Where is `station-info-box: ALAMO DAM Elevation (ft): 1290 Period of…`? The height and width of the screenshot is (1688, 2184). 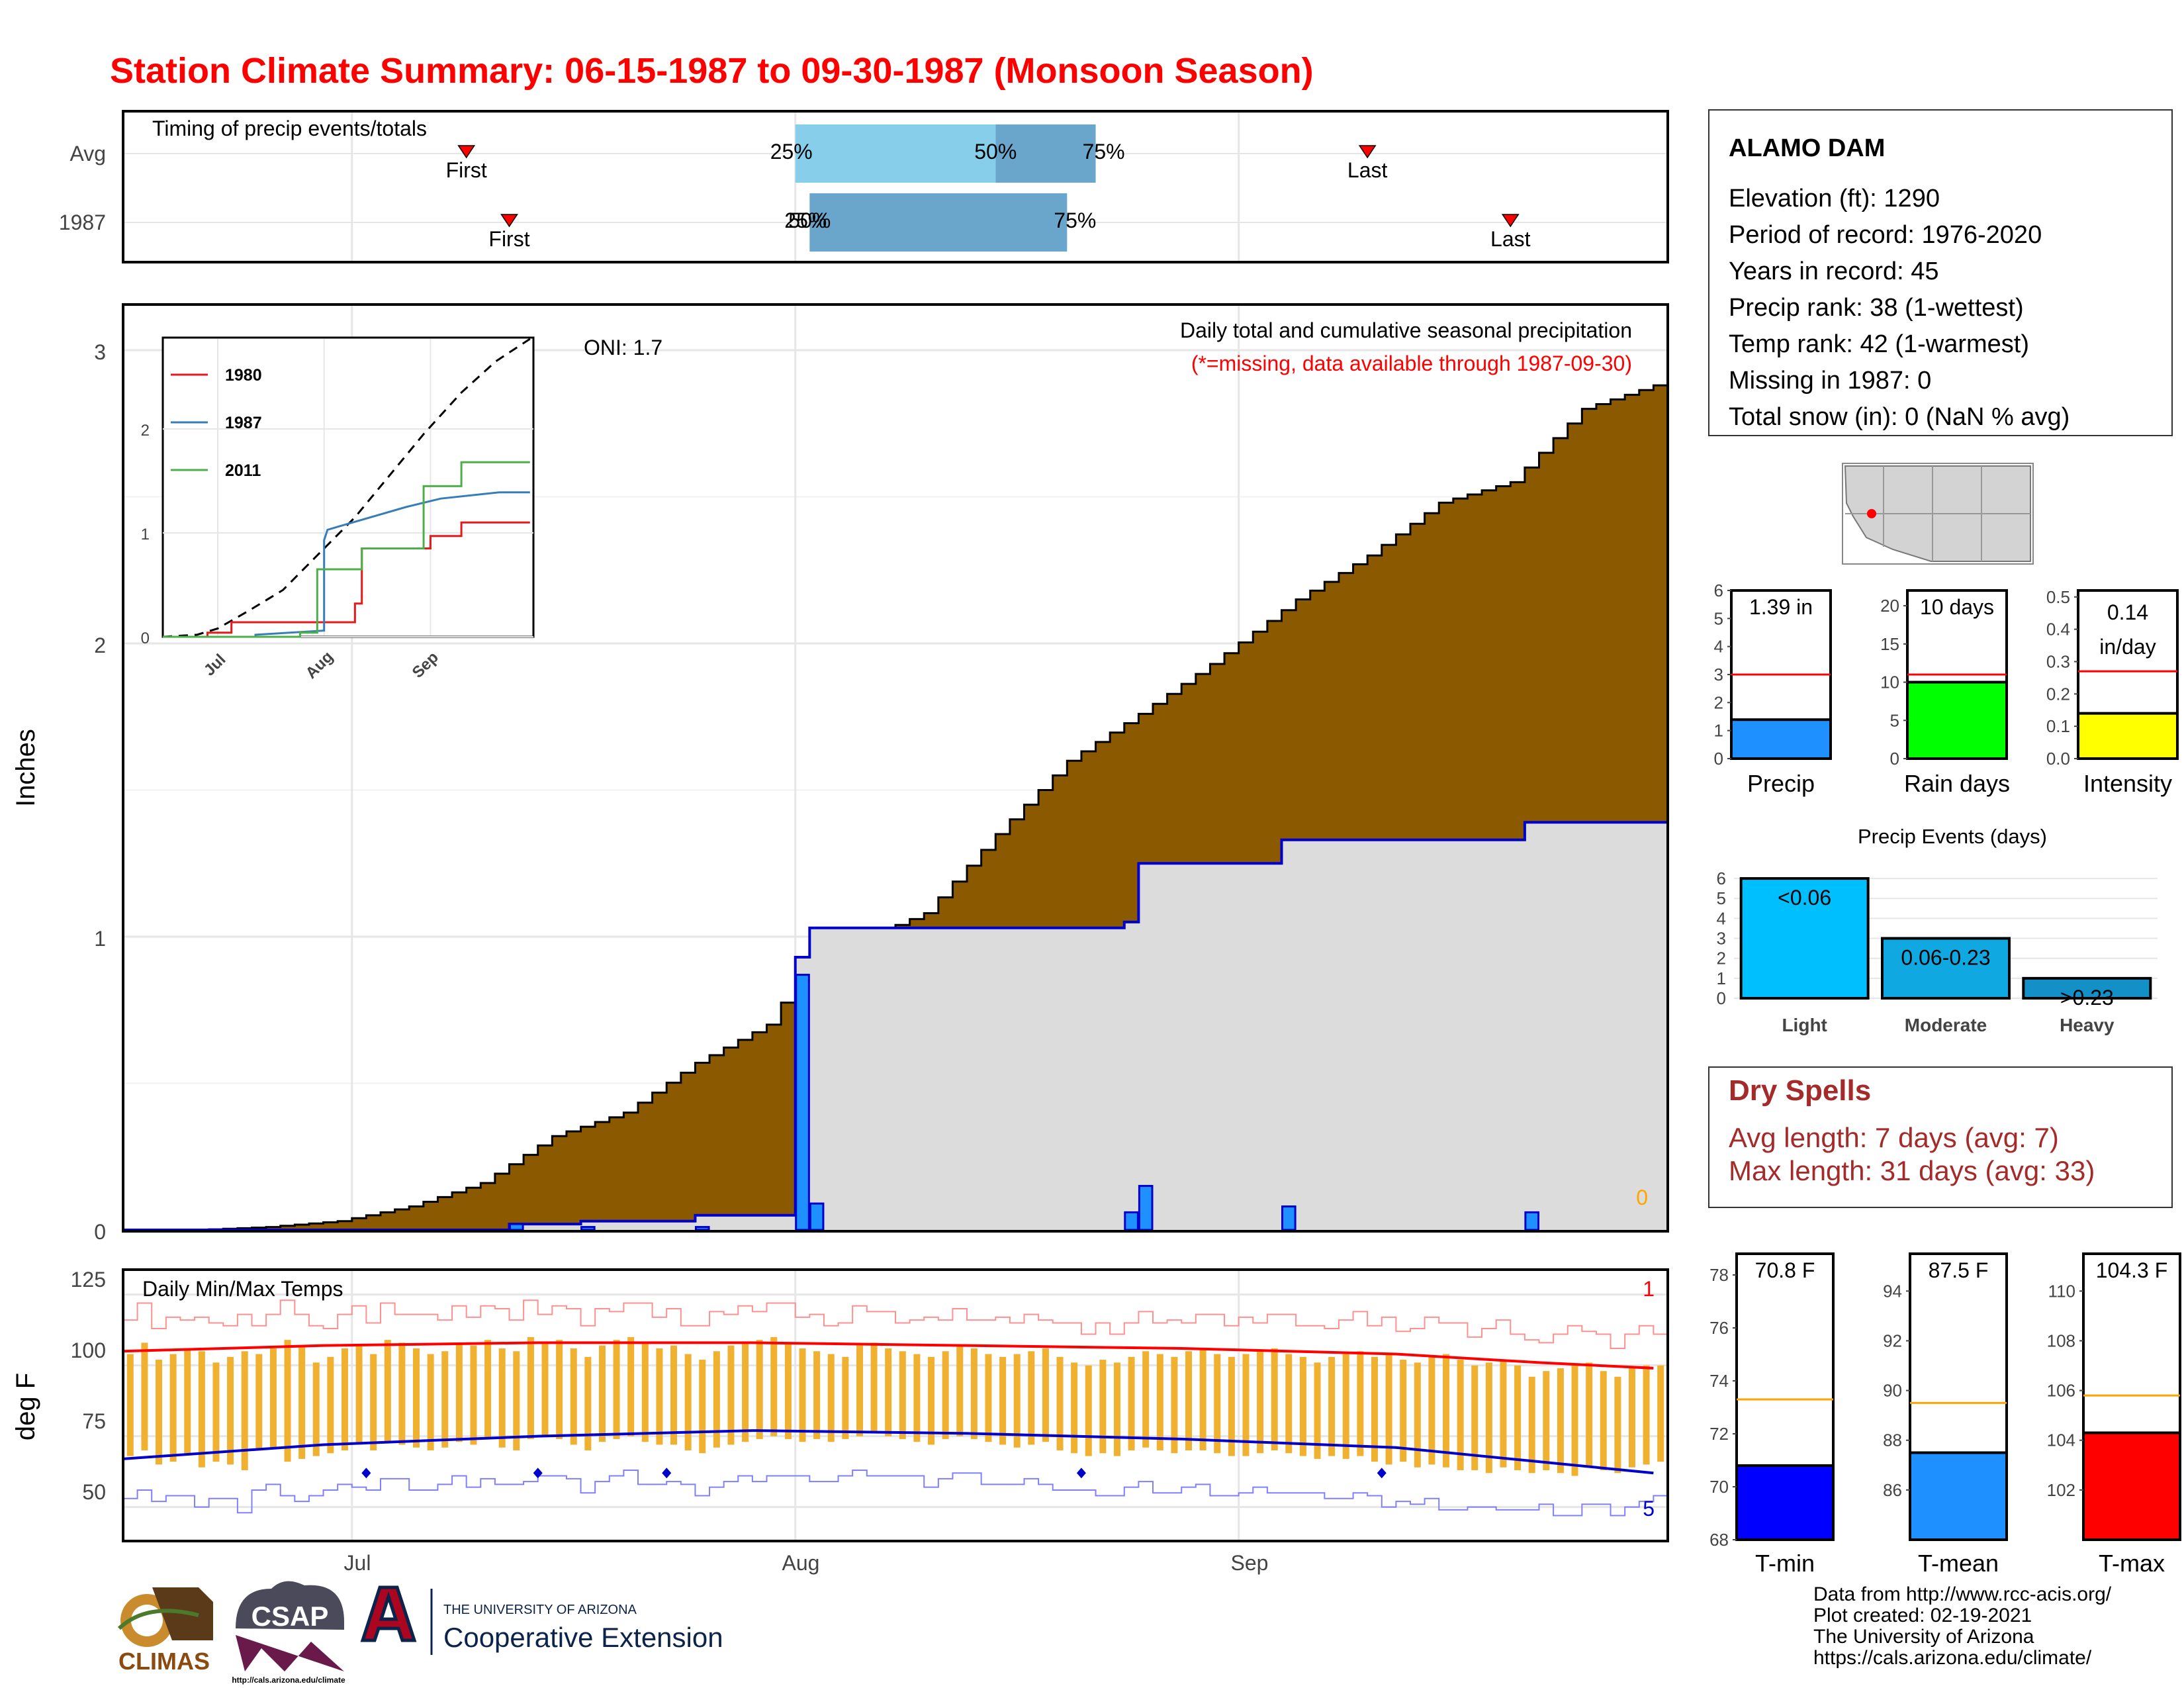
station-info-box: ALAMO DAM Elevation (ft): 1290 Period of… is located at coordinates (1940, 272).